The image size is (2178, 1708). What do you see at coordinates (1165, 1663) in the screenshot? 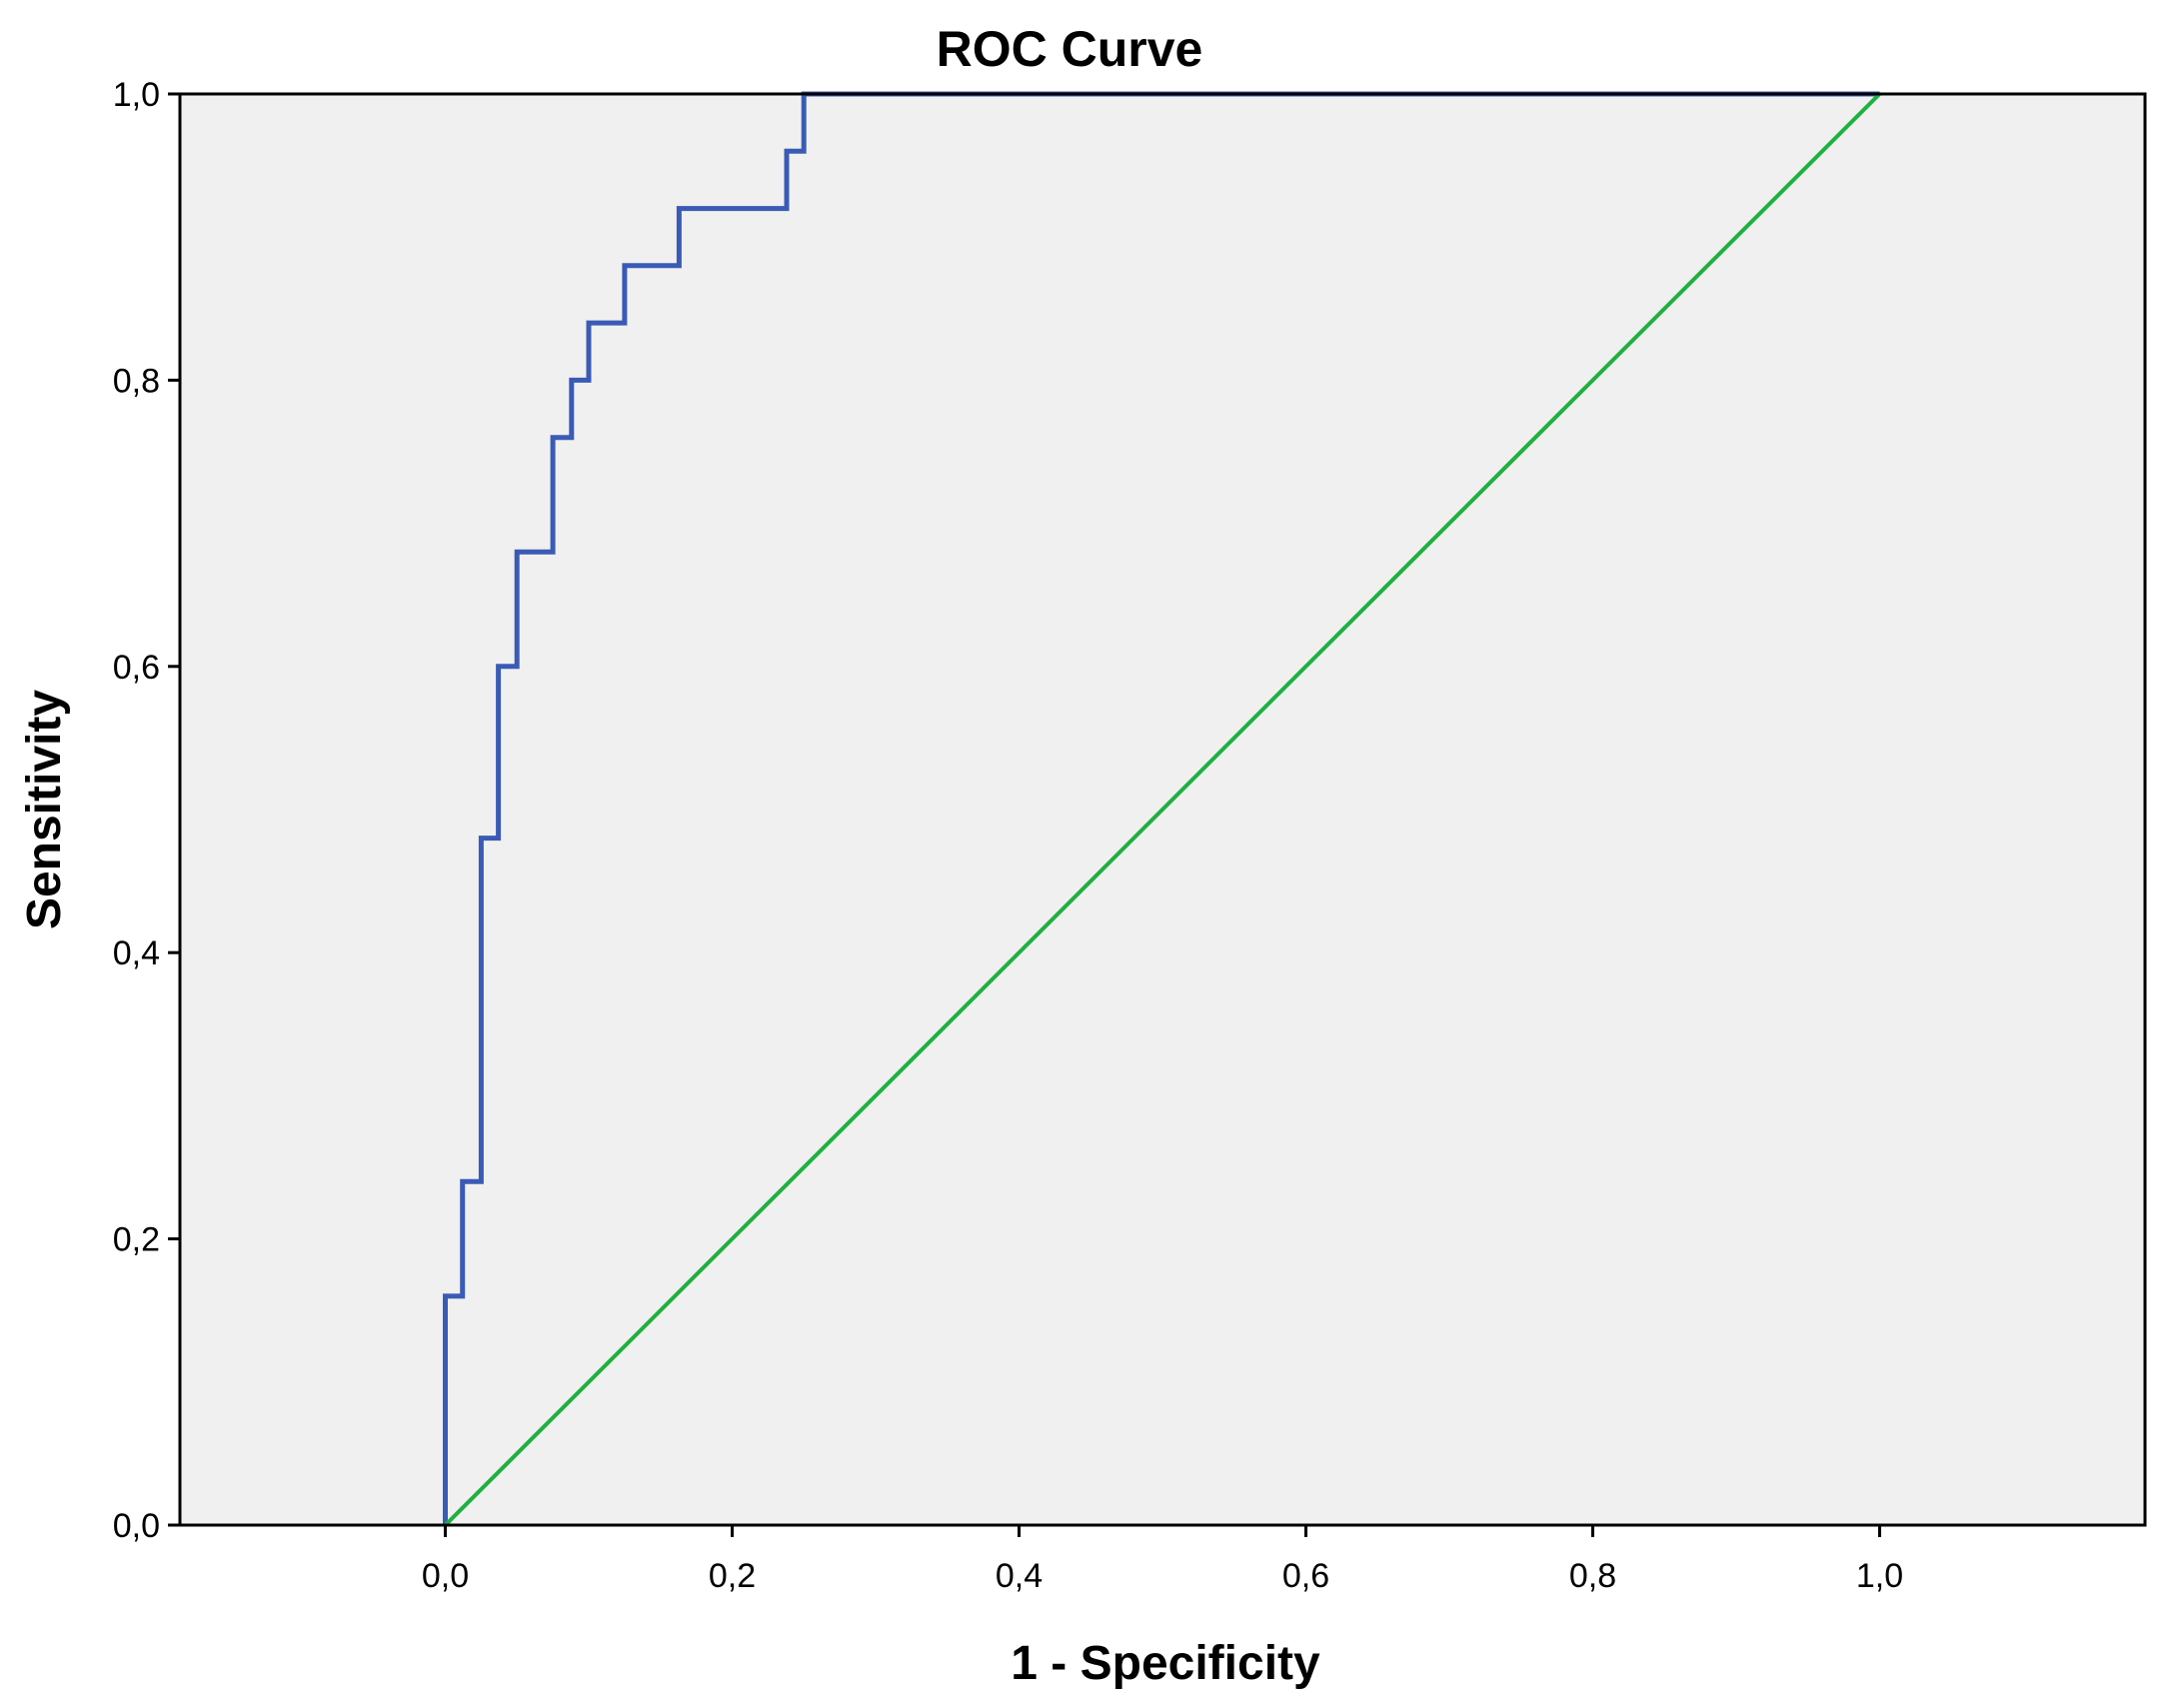
I see `x-axis-label: 1 - Specificity` at bounding box center [1165, 1663].